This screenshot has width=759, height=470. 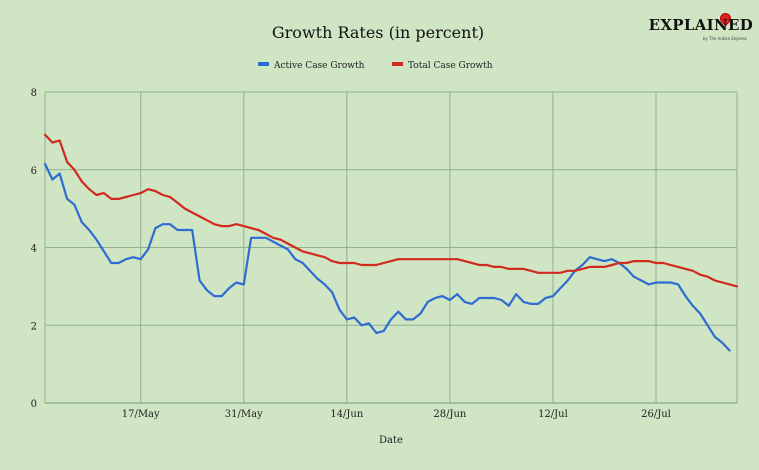 I want to click on legend-label-total: Total Case Growth, so click(x=450, y=66).